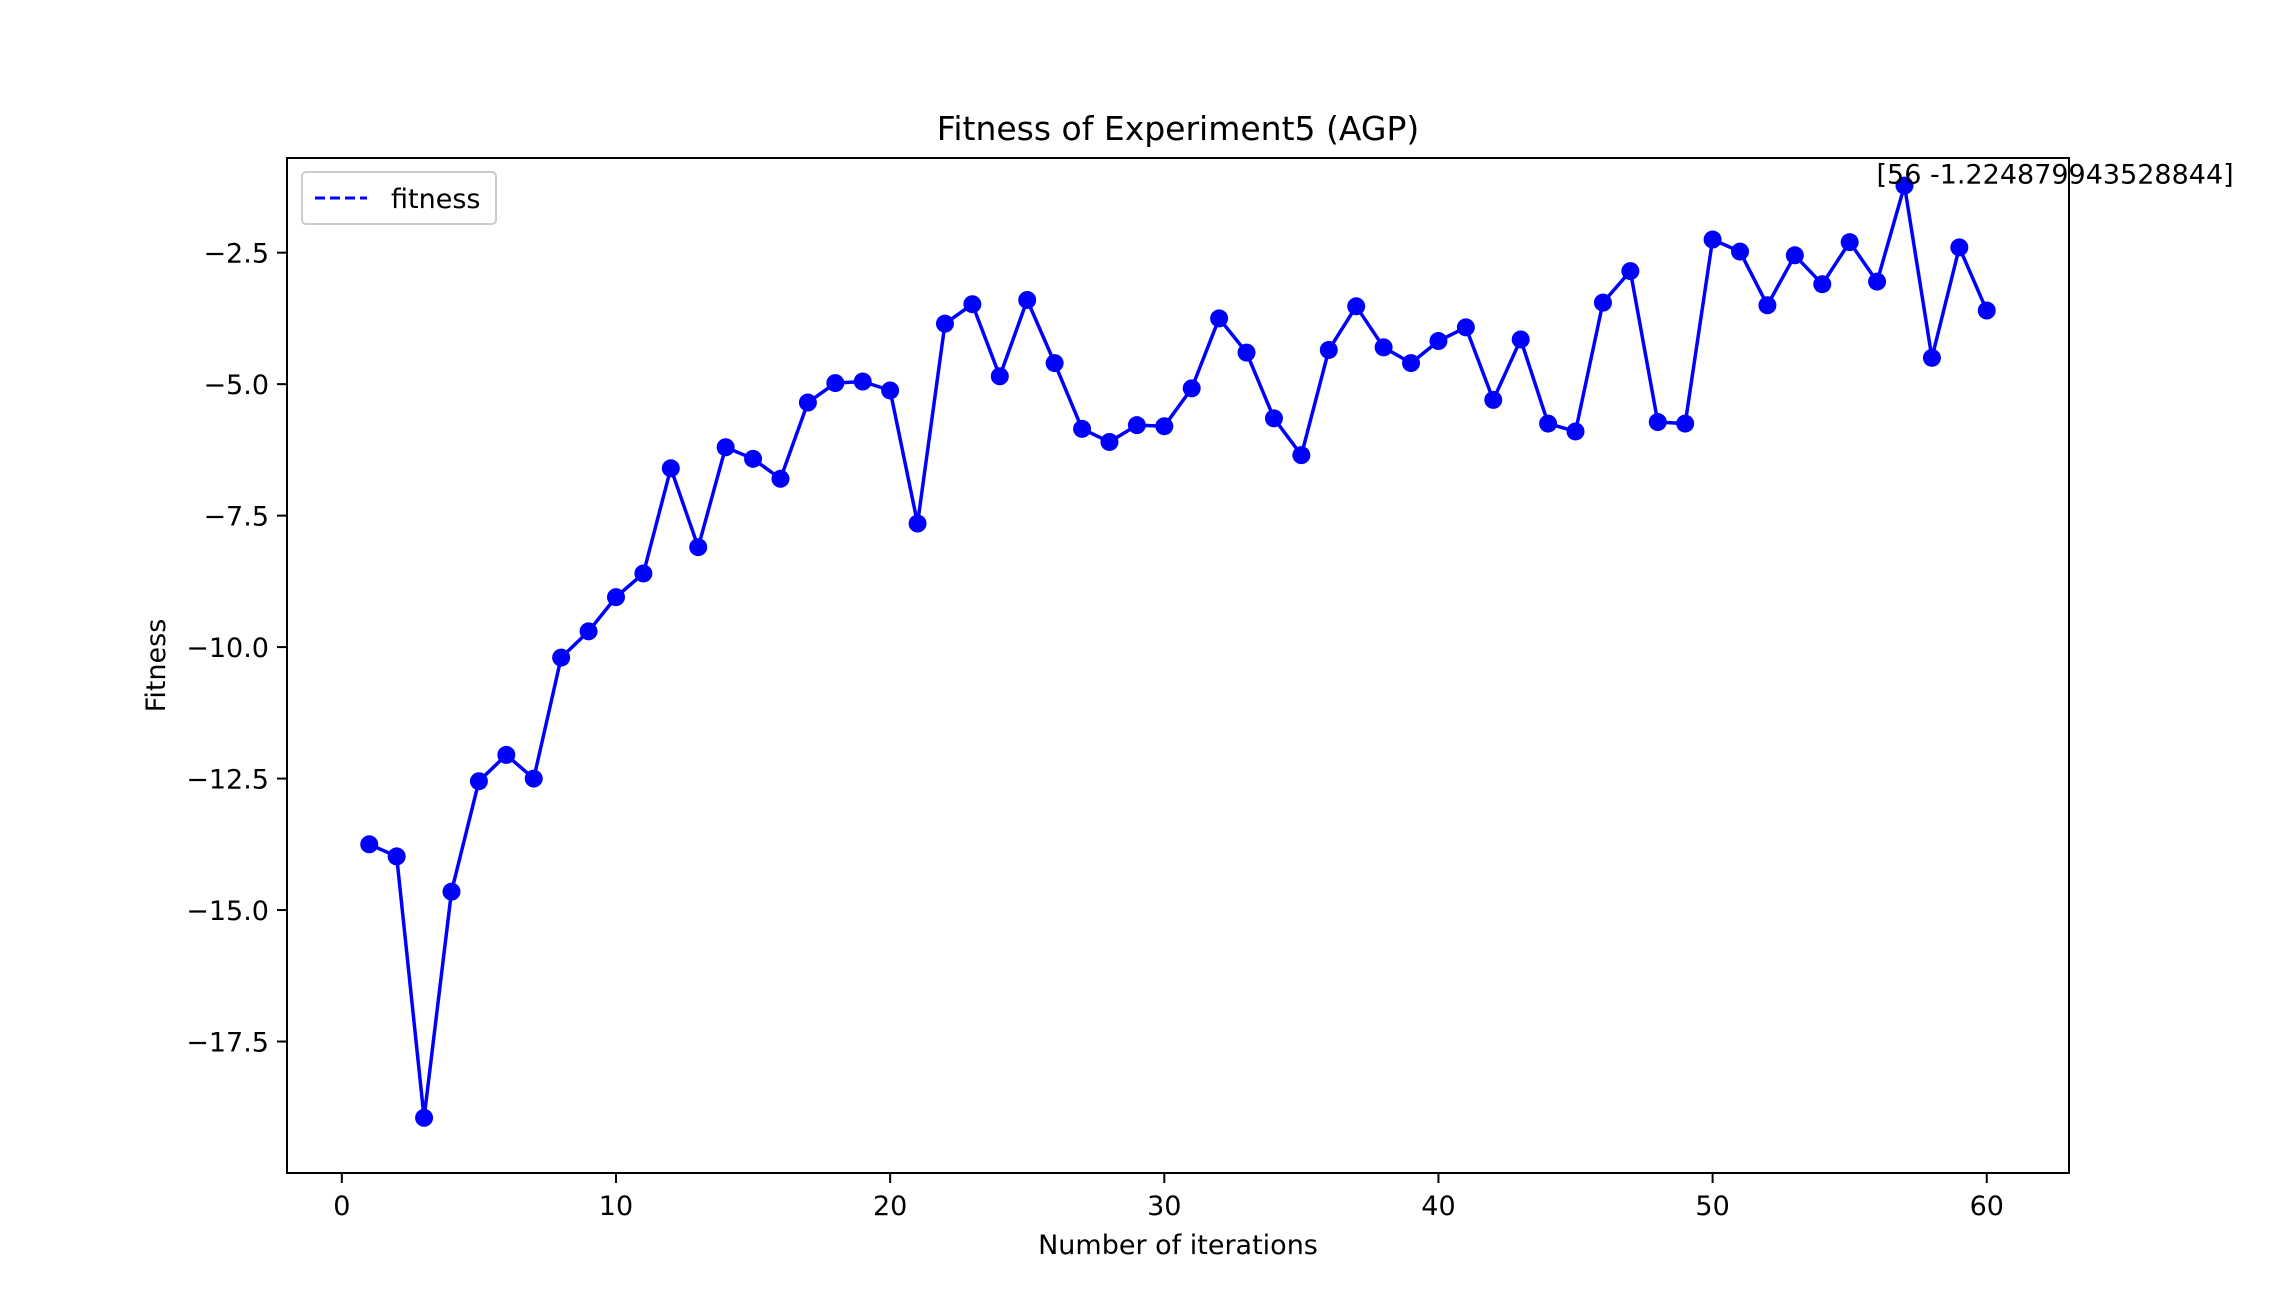 Image resolution: width=2288 pixels, height=1316 pixels. What do you see at coordinates (227, 911) in the screenshot?
I see `y-tick-label: −15.0` at bounding box center [227, 911].